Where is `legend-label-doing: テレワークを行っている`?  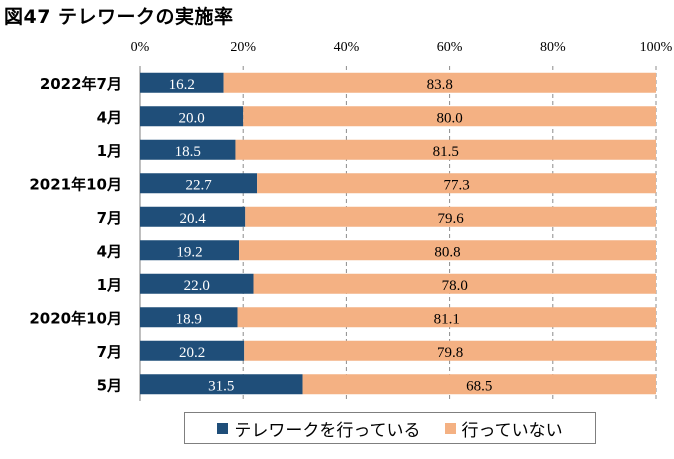
legend-label-doing: テレワークを行っている is located at coordinates (327, 430).